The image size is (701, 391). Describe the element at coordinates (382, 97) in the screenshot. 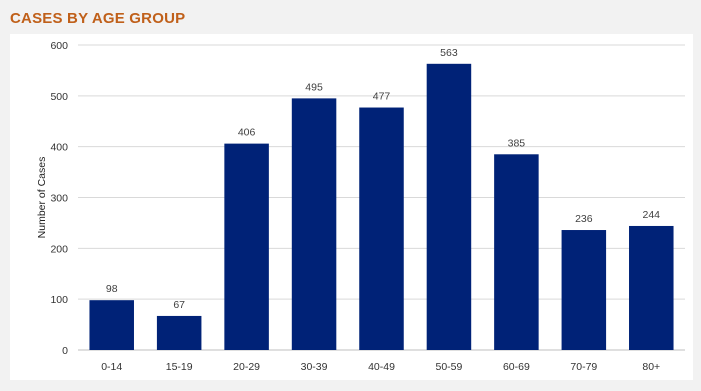

I see `data-label: 477` at that location.